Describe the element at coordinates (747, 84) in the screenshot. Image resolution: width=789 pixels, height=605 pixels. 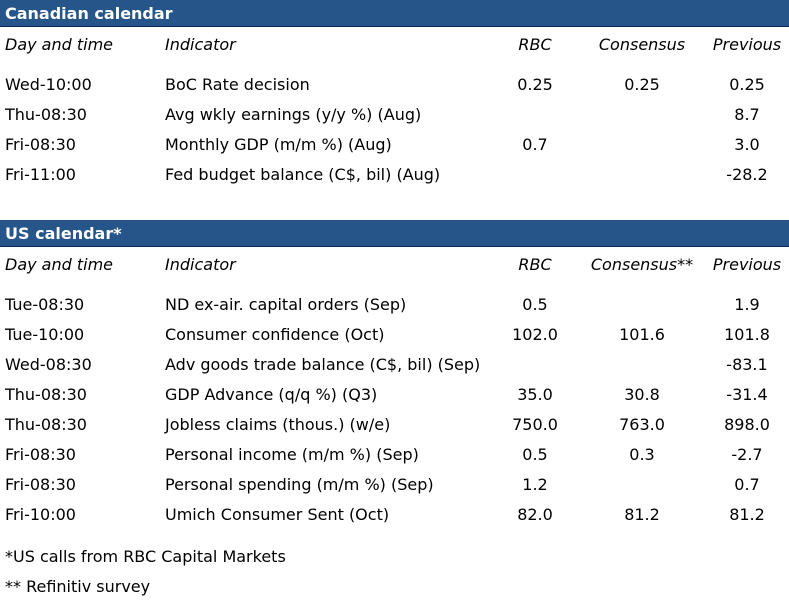
I see `row-previous-value: 0.25` at that location.